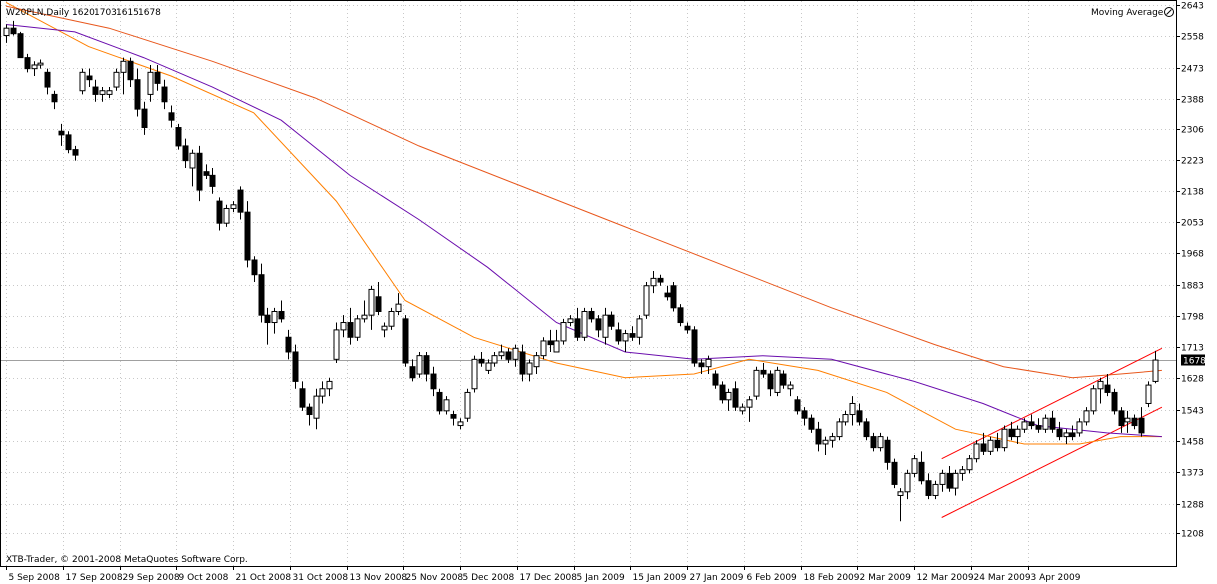 Image resolution: width=1217 pixels, height=584 pixels. Describe the element at coordinates (717, 578) in the screenshot. I see `x-tick-label: 27 Jan 2009` at that location.